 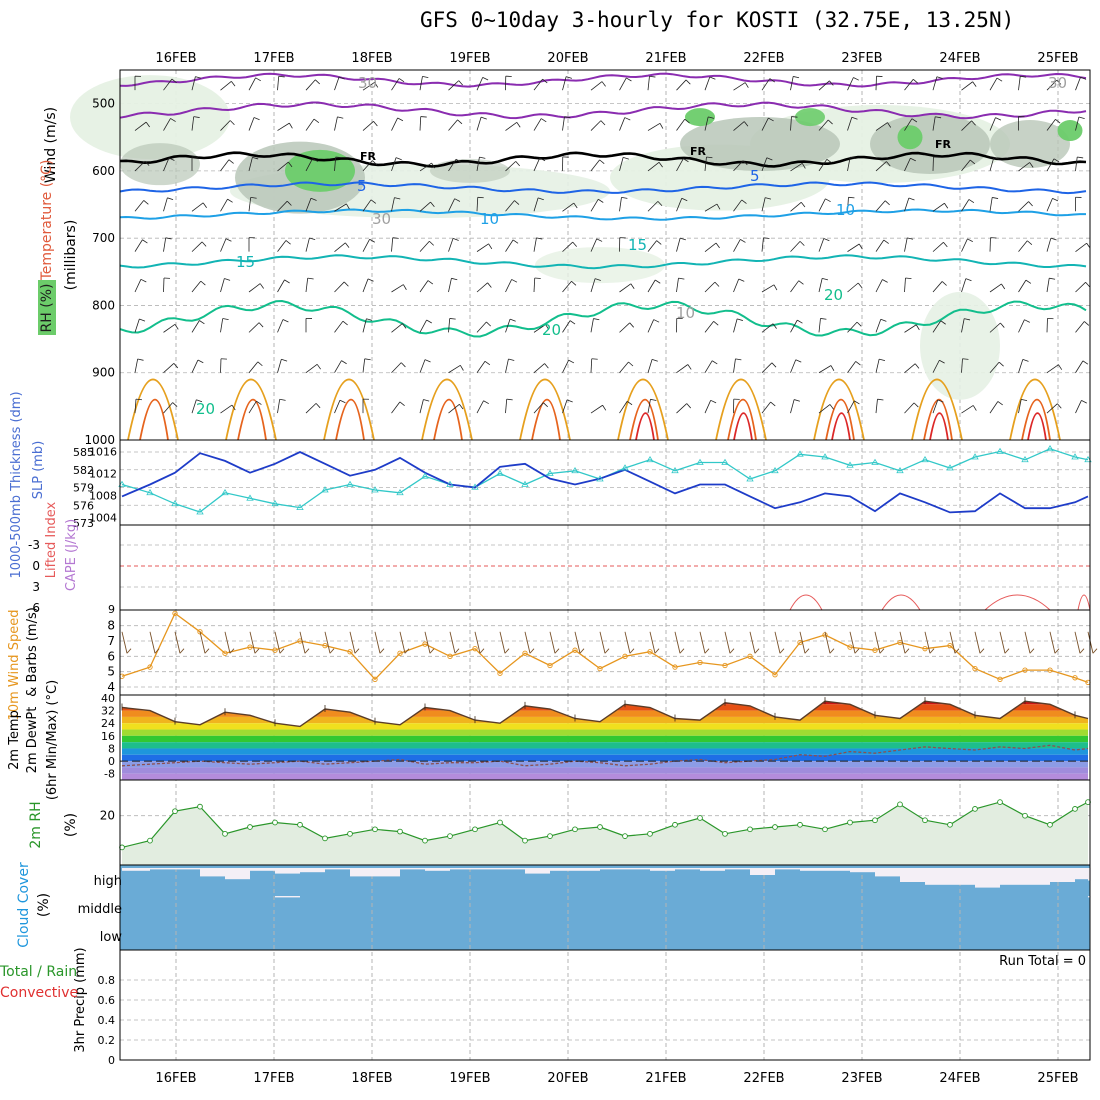 What do you see at coordinates (637, 245) in the screenshot?
I see `contour-label: 15` at bounding box center [637, 245].